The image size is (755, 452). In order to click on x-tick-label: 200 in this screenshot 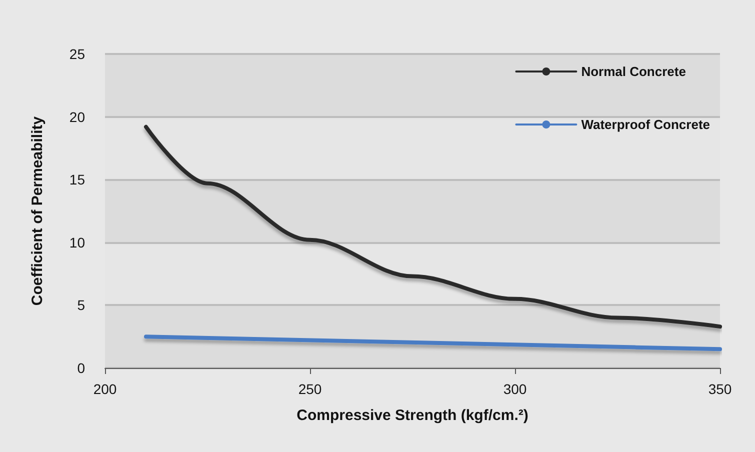, I will do `click(105, 389)`.